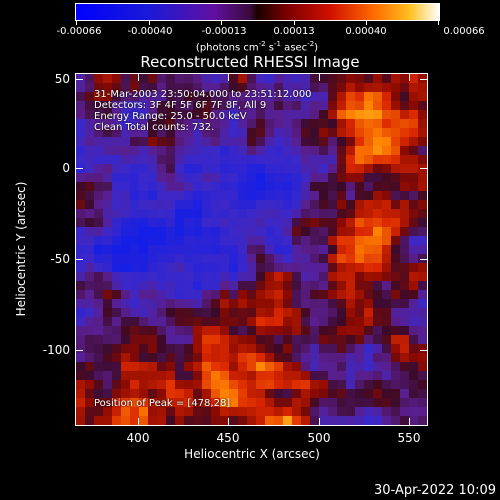 The height and width of the screenshot is (500, 500). What do you see at coordinates (228, 438) in the screenshot?
I see `x-tick-label: 450` at bounding box center [228, 438].